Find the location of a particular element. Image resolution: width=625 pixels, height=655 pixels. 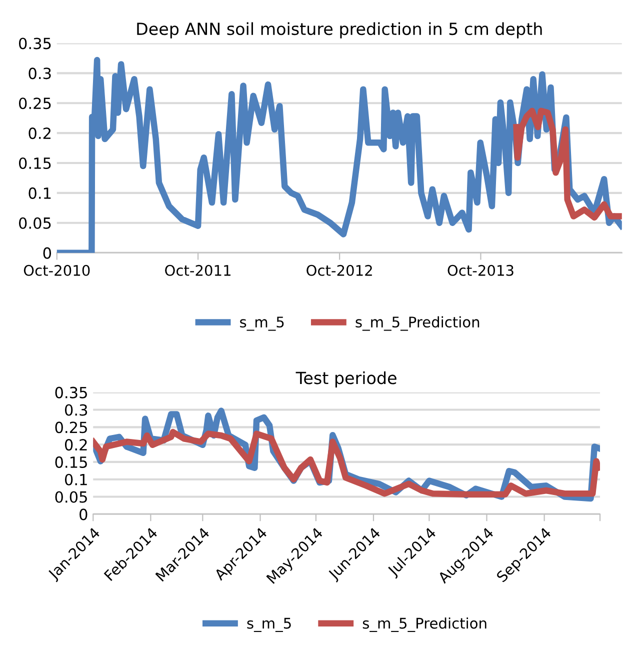

x-tick-label: Oct-2013 is located at coordinates (481, 270).